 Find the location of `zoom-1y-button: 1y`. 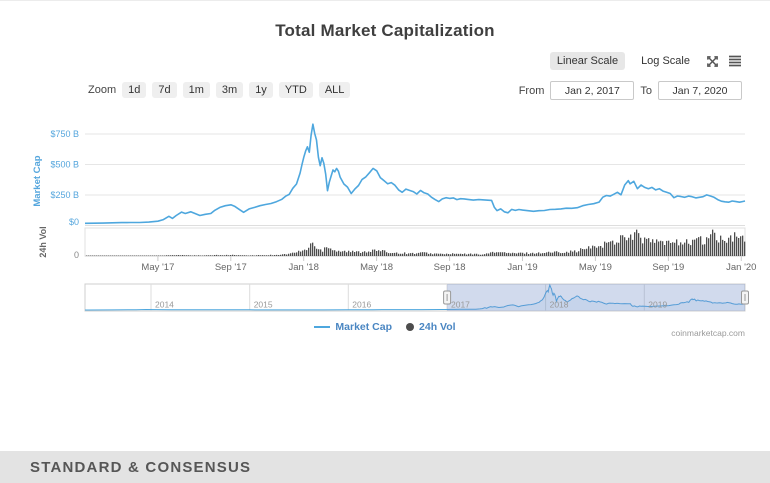

zoom-1y-button: 1y is located at coordinates (261, 90).